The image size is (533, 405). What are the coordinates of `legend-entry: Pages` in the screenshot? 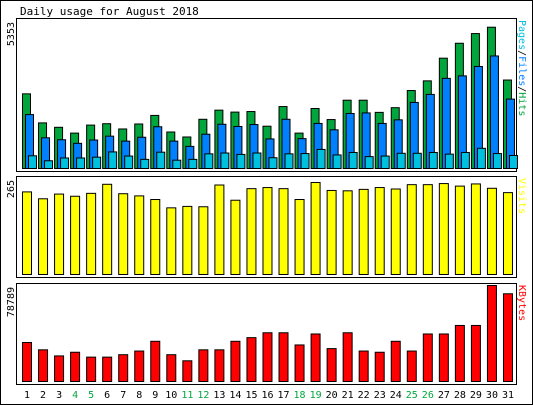 It's located at (521, 35).